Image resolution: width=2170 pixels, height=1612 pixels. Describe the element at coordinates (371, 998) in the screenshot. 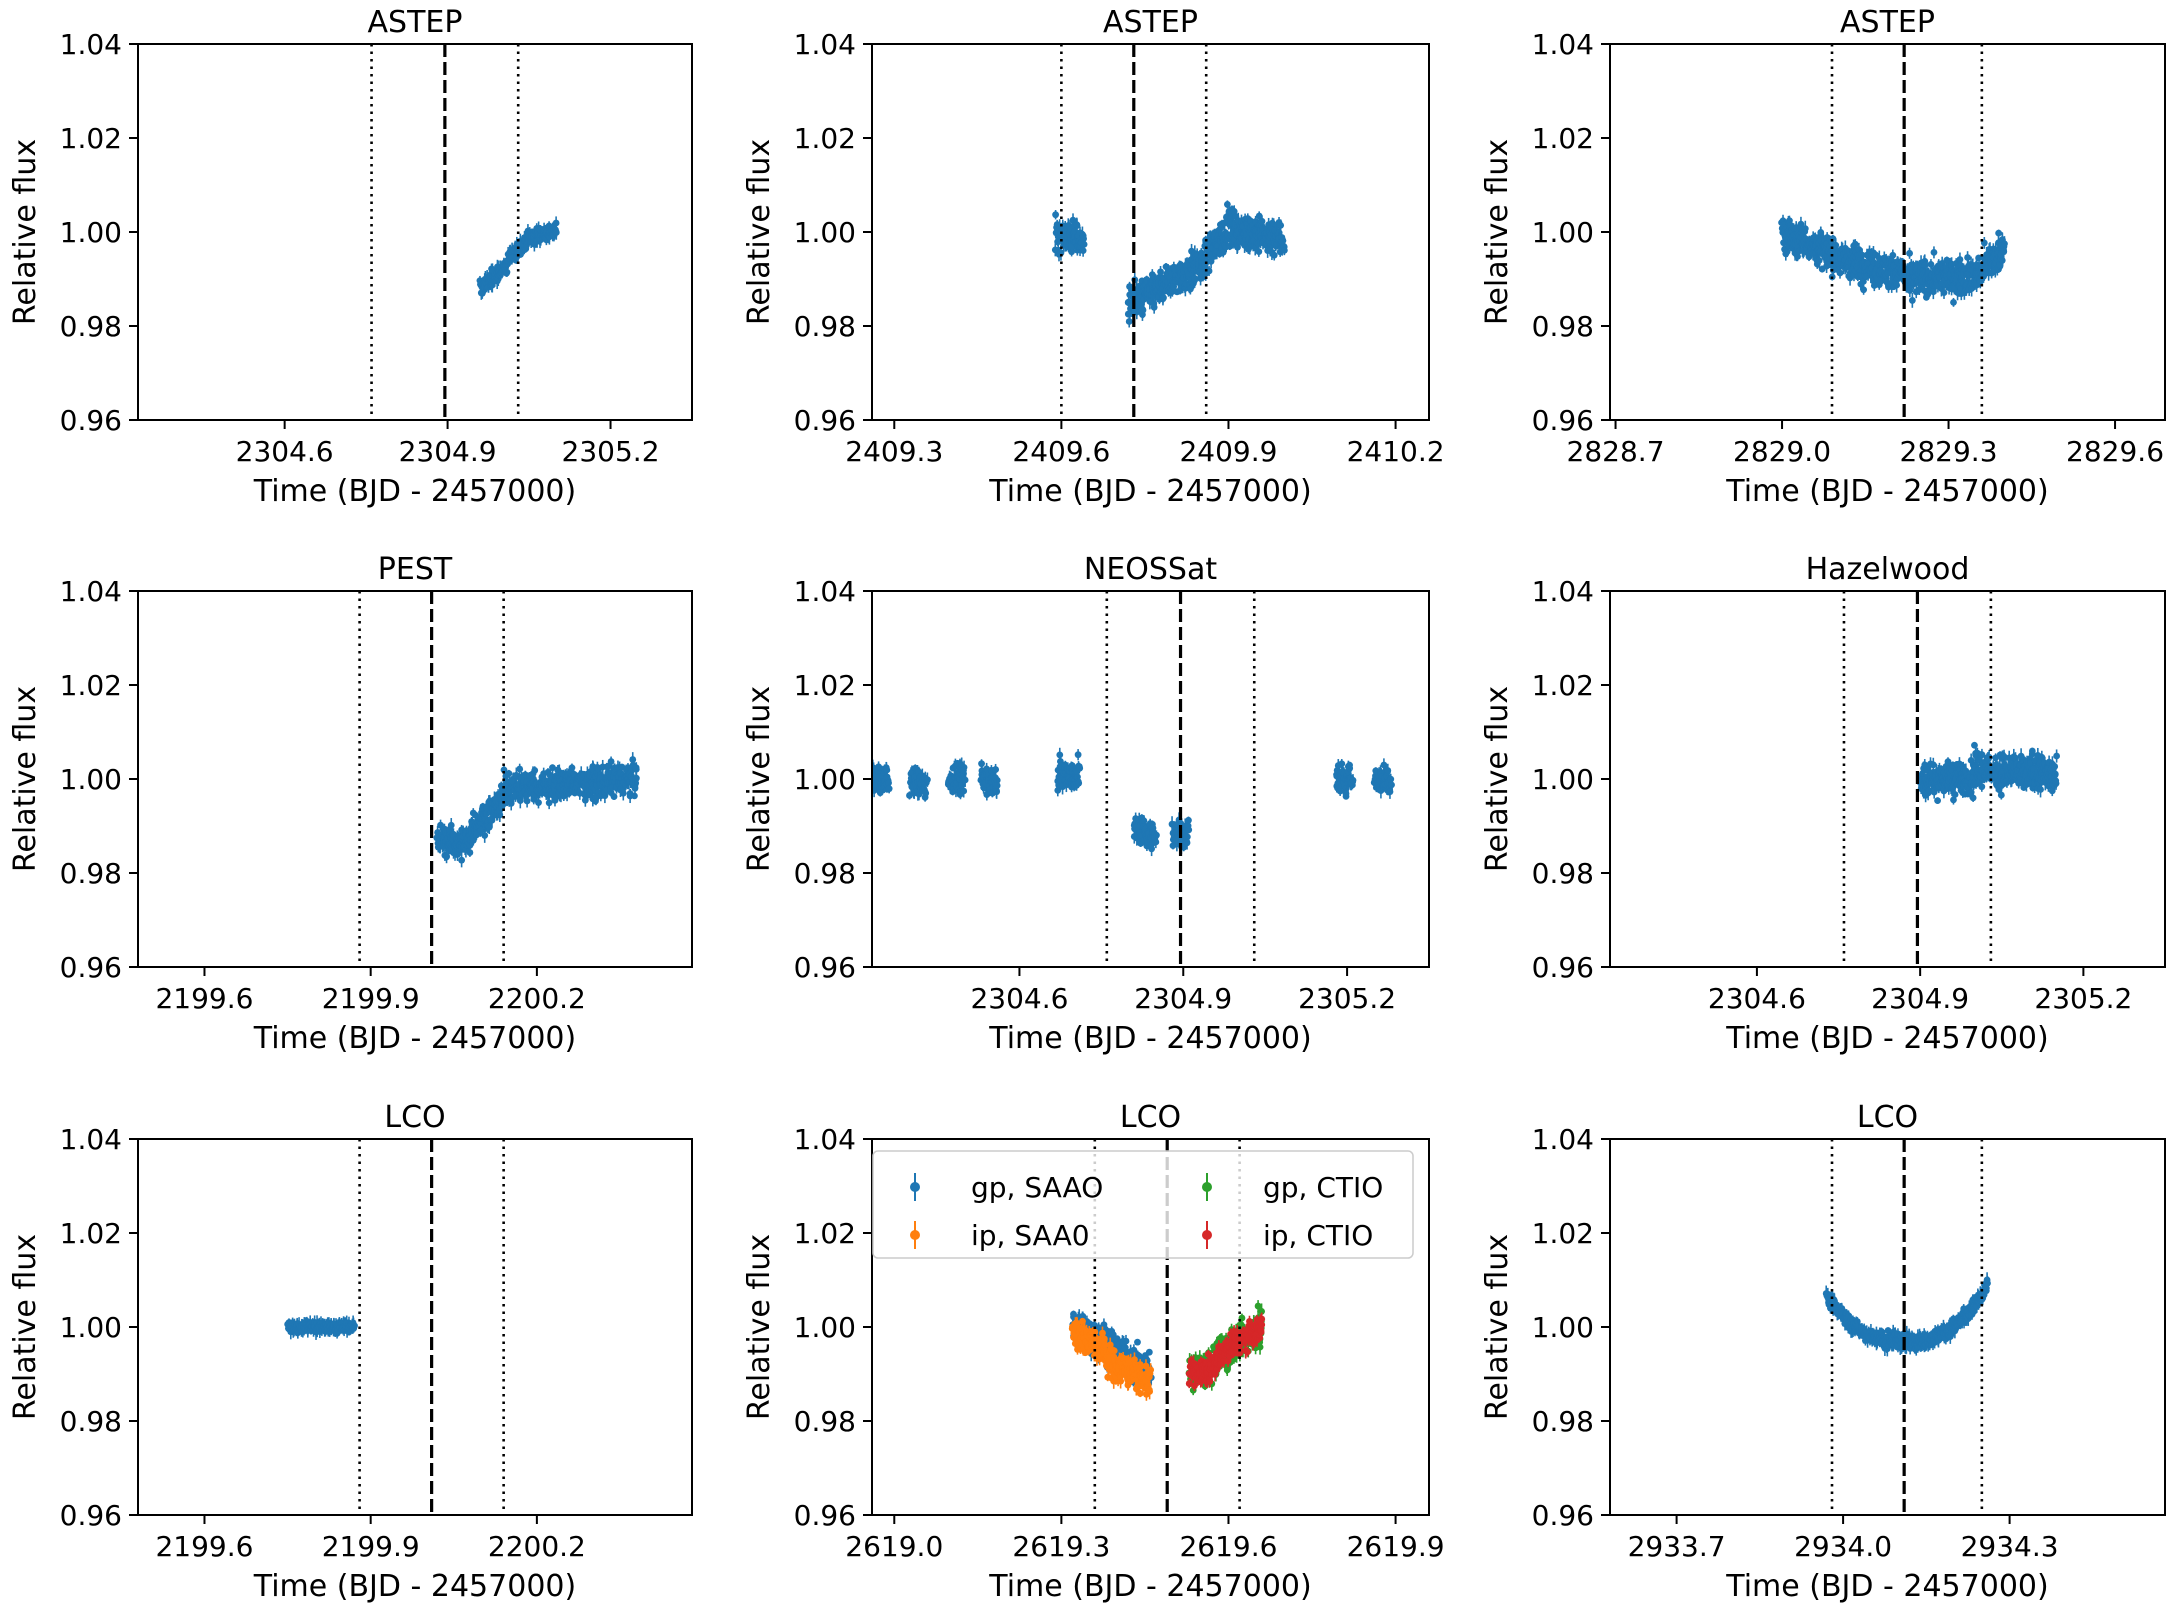

I see `x-tick-label: 2199.9` at that location.